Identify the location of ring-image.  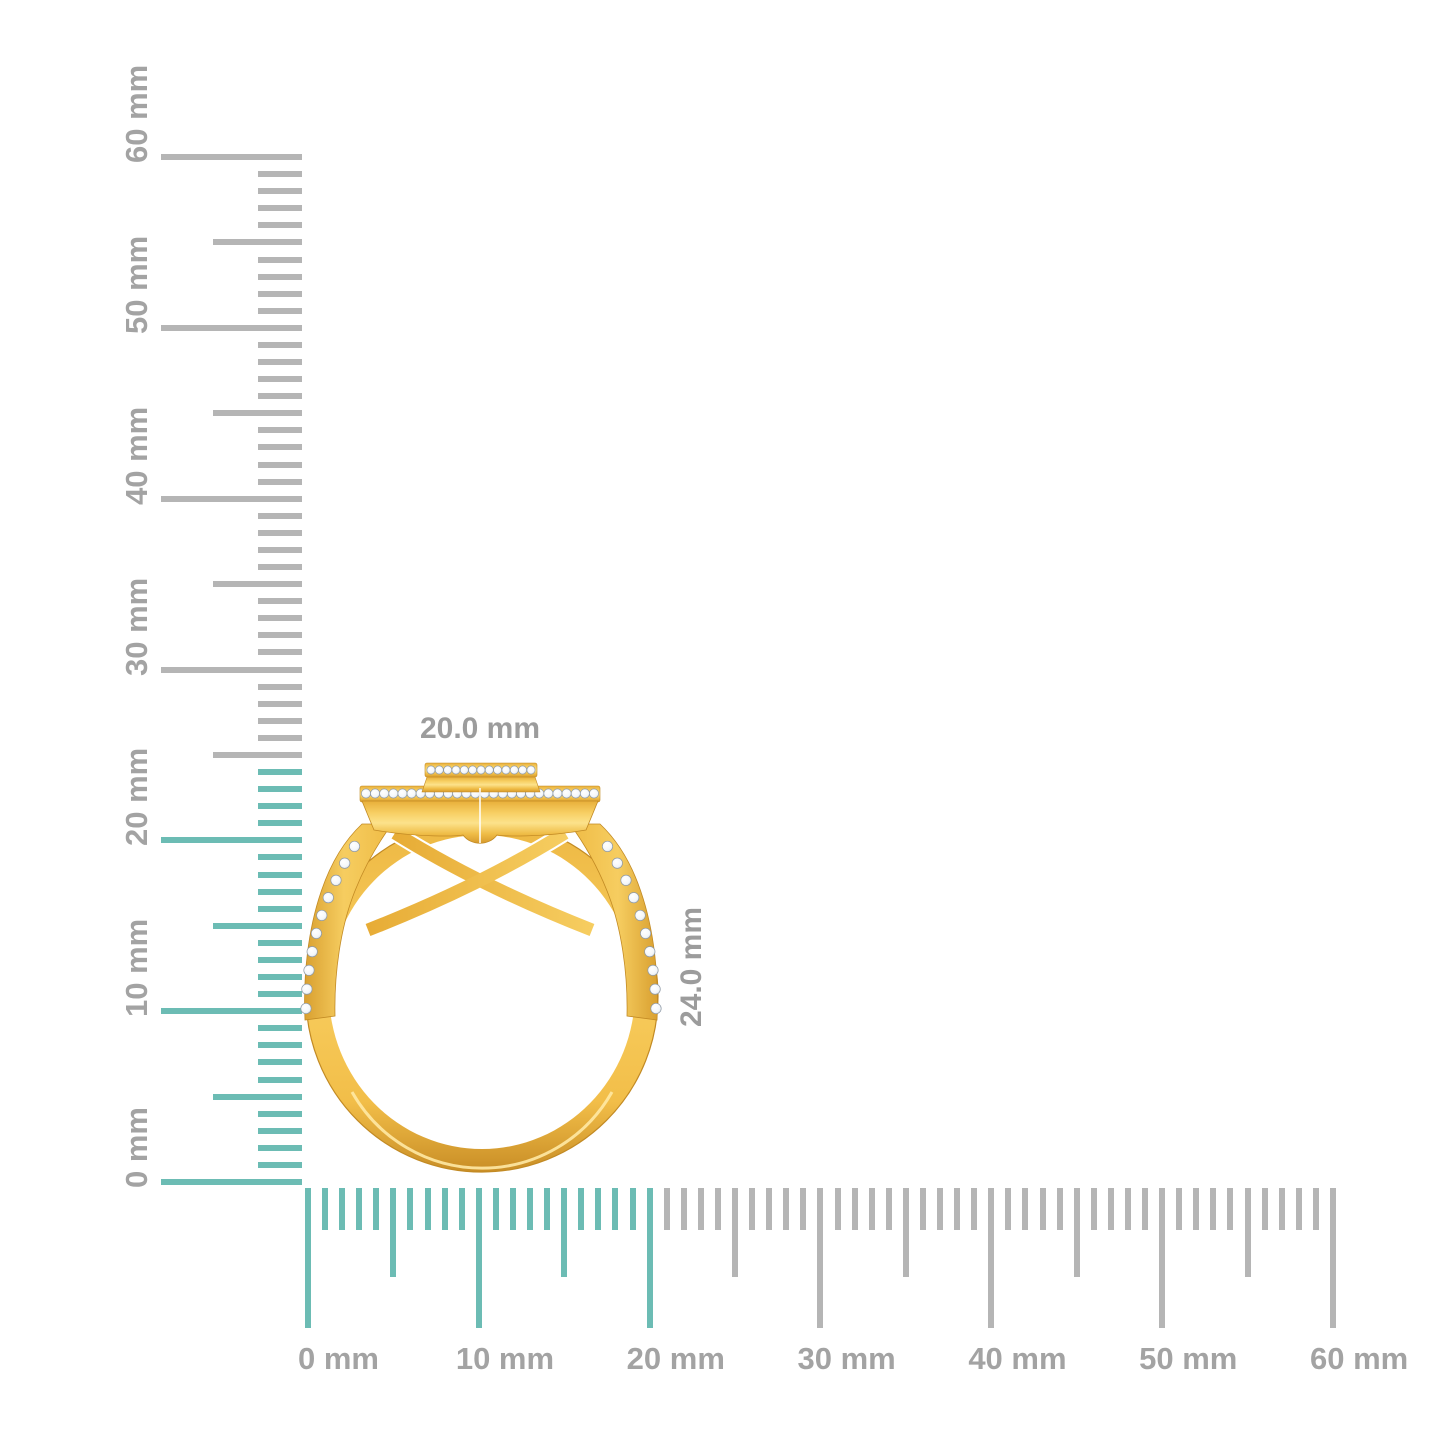
(481, 967).